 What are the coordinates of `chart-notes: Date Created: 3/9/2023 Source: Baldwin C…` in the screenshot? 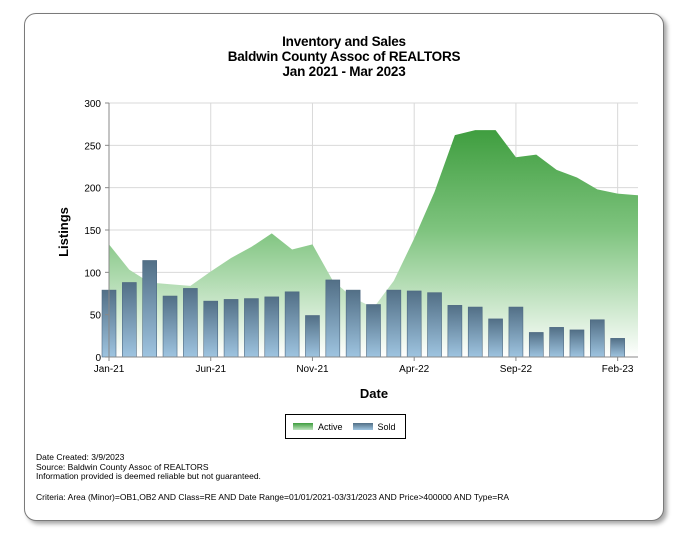 It's located at (148, 467).